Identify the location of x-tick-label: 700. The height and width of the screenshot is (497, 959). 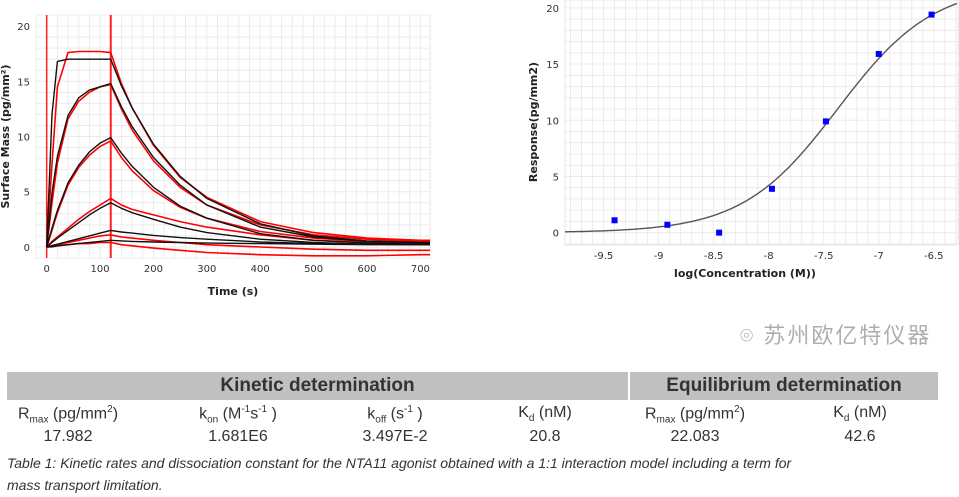
(420, 269).